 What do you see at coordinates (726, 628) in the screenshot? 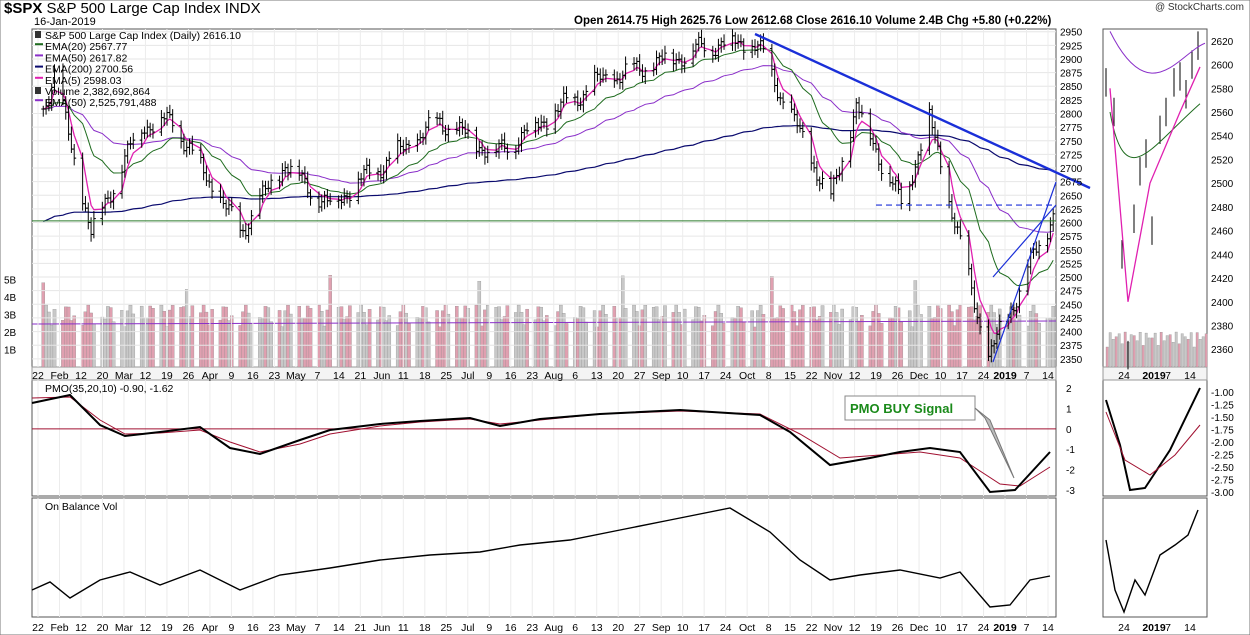
I see `date-tick-label: 24` at bounding box center [726, 628].